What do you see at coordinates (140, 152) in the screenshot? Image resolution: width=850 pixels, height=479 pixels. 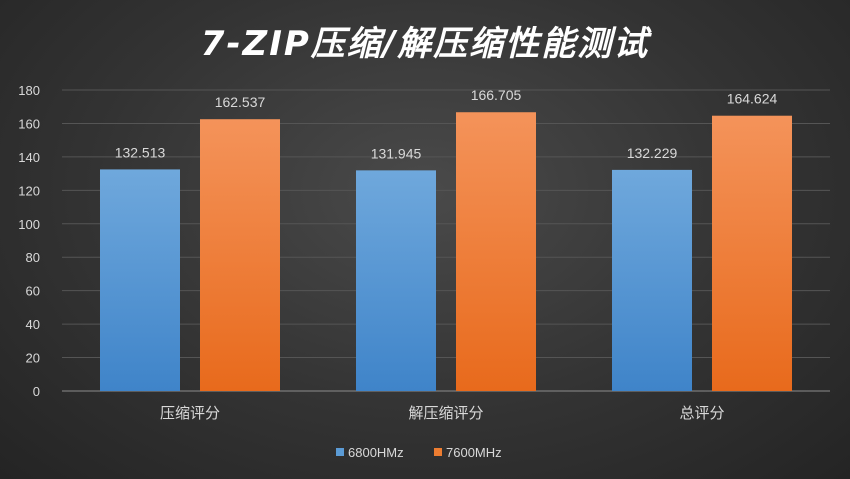 I see `data-label: 132.513` at bounding box center [140, 152].